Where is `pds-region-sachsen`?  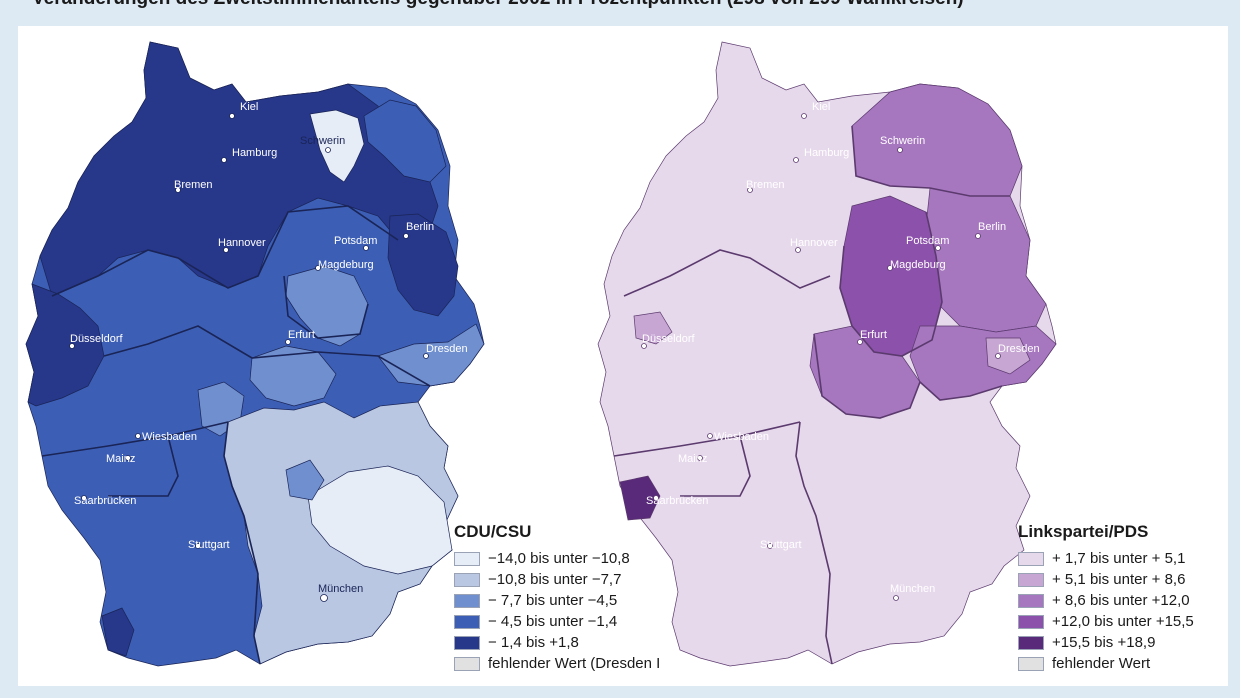 pds-region-sachsen is located at coordinates (983, 363).